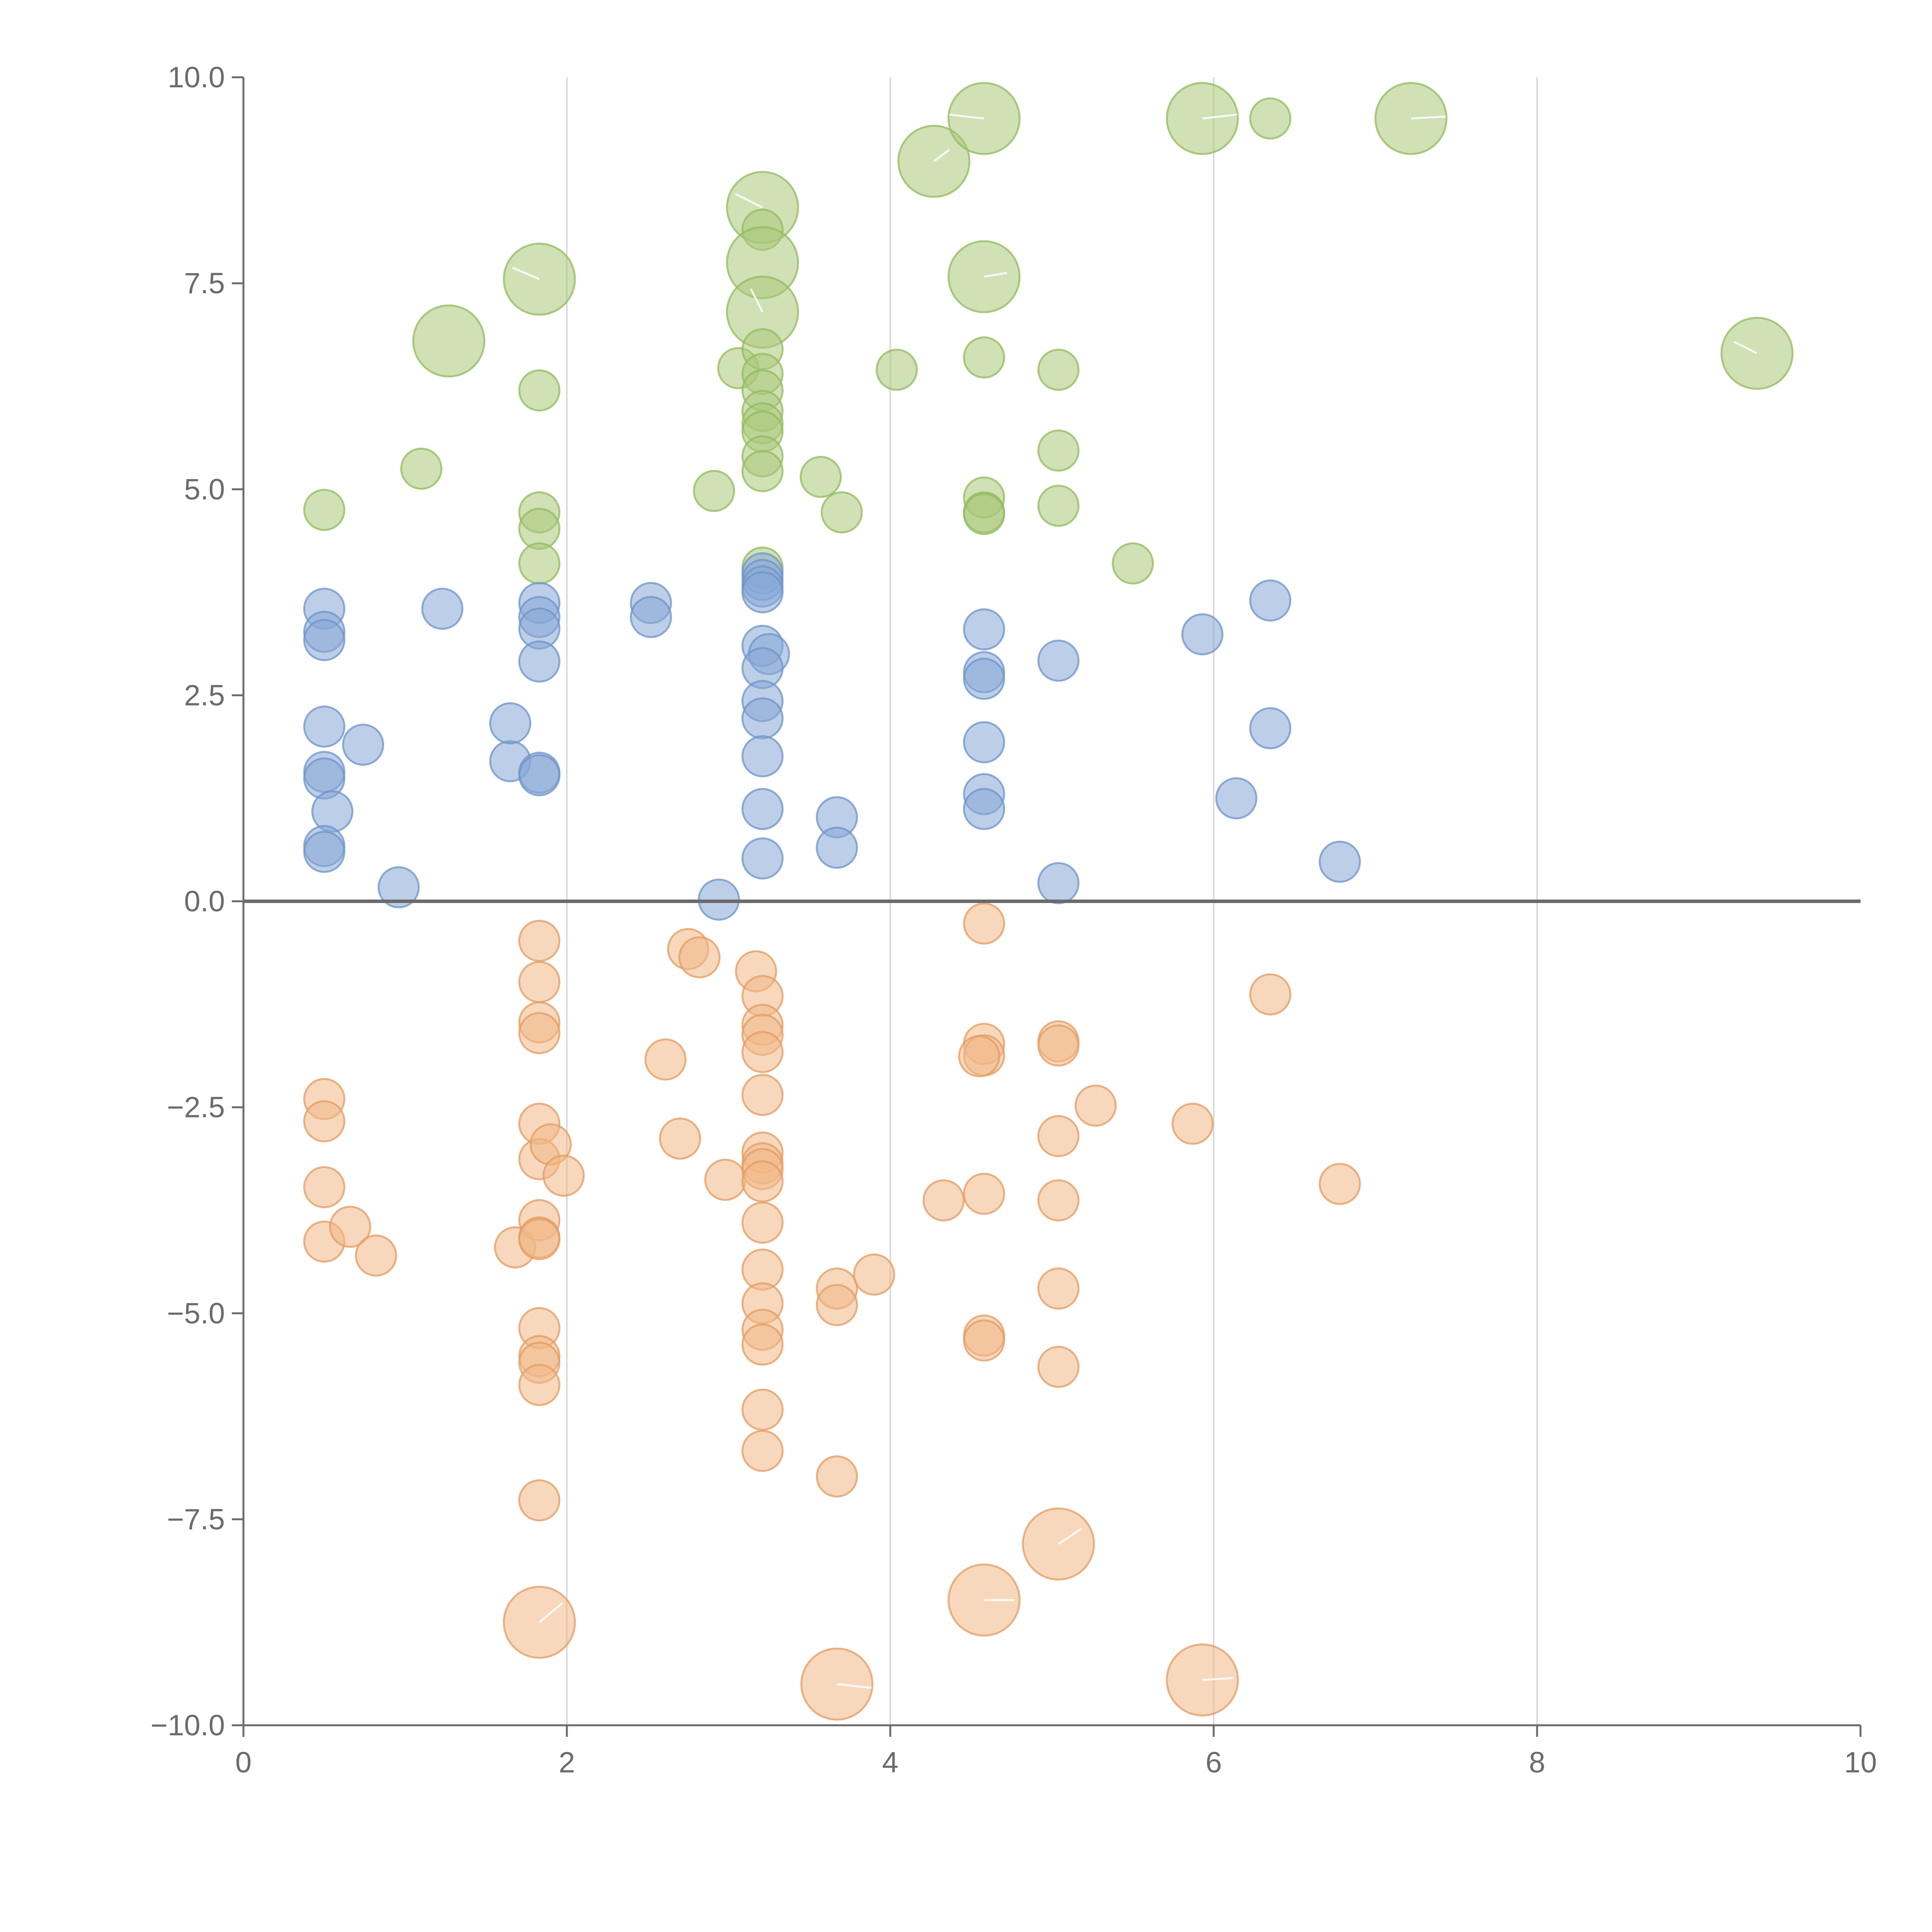 The image size is (1932, 1932). What do you see at coordinates (244, 1763) in the screenshot?
I see `x-tick-label-0: 0` at bounding box center [244, 1763].